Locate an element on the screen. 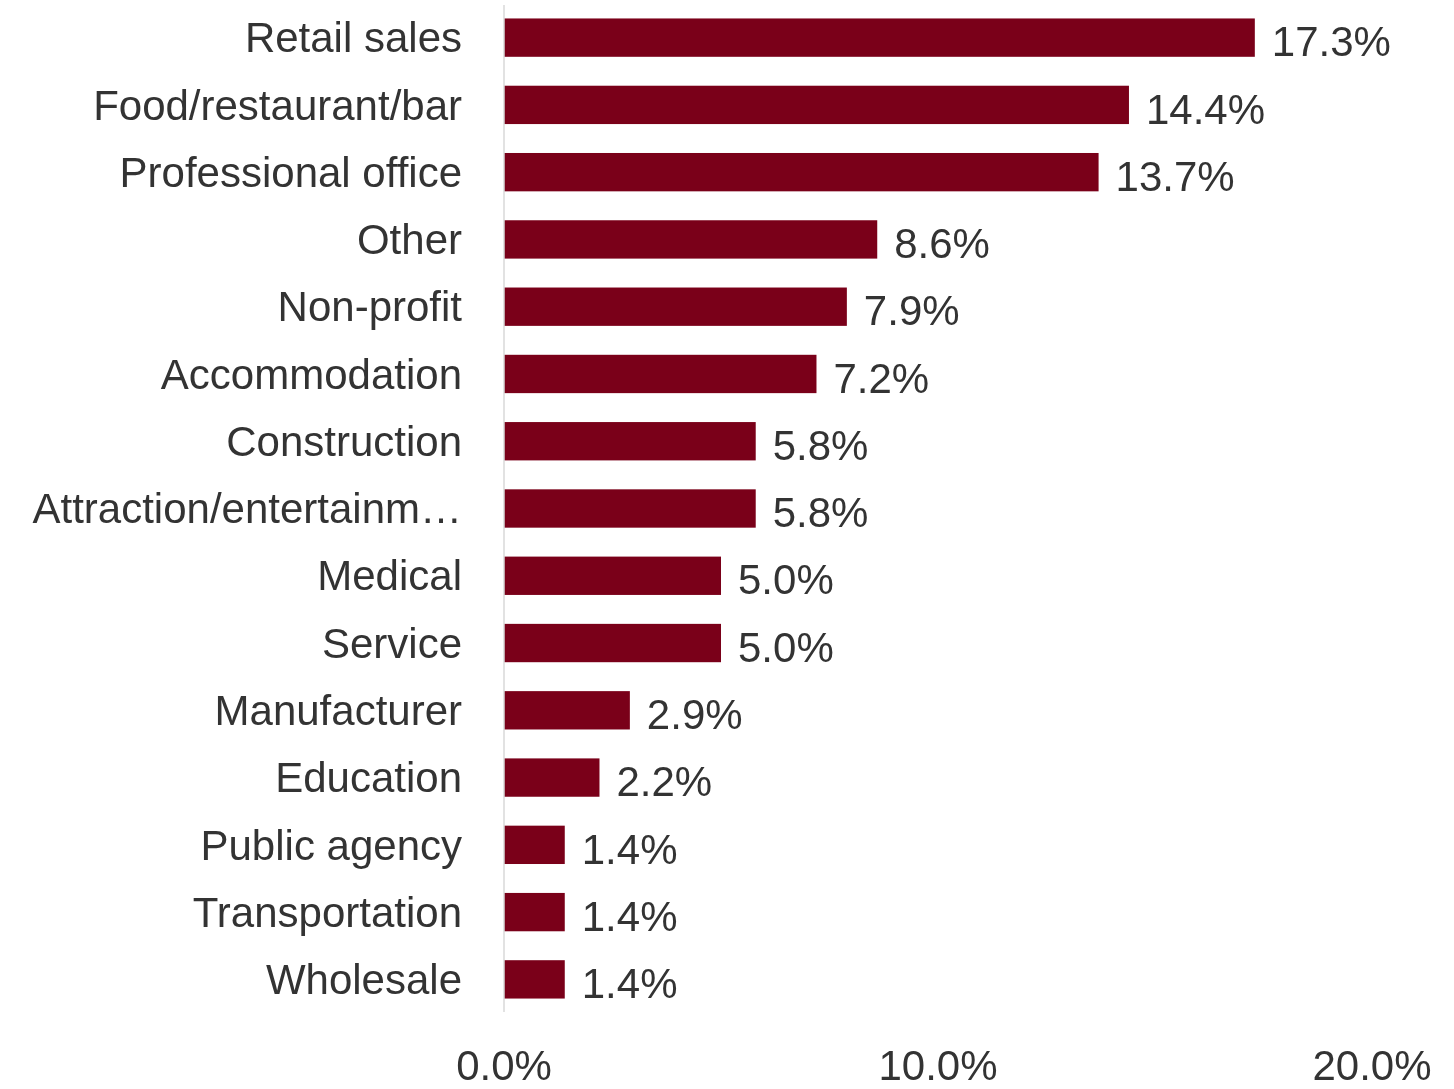  y-tick-label: Transportation is located at coordinates (327, 912).